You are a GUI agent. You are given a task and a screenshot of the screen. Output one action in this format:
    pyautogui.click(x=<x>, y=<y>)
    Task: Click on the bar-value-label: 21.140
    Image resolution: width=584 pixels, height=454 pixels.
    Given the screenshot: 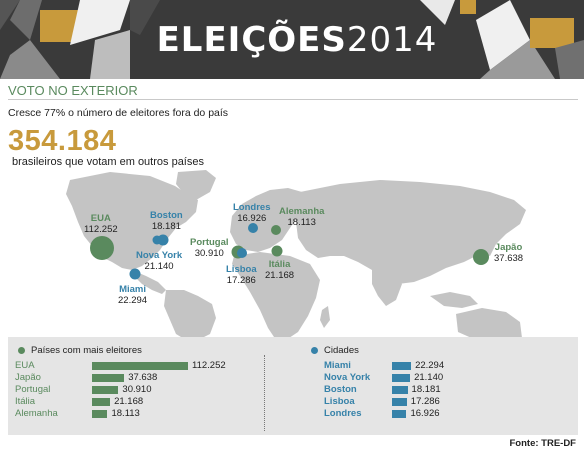 What is the action you would take?
    pyautogui.click(x=429, y=377)
    